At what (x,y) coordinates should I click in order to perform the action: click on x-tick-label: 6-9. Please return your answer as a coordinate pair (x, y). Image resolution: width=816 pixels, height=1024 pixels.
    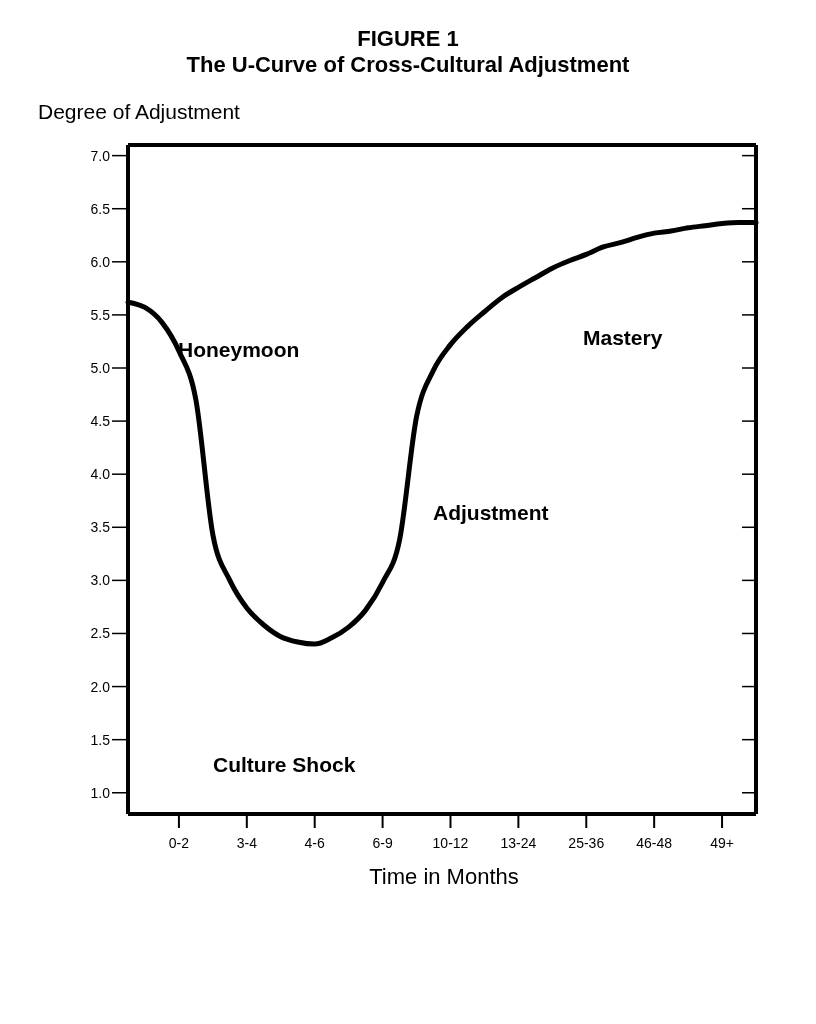
    Looking at the image, I should click on (382, 842).